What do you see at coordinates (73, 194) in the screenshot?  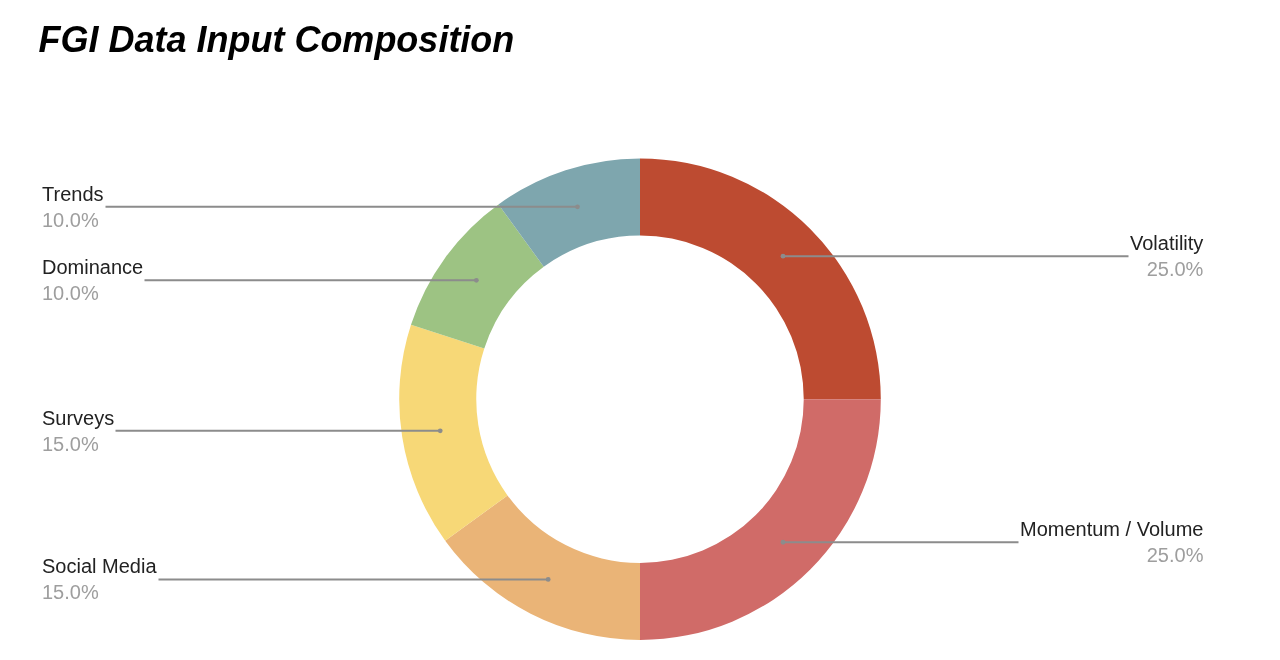 I see `slice-label: Trends` at bounding box center [73, 194].